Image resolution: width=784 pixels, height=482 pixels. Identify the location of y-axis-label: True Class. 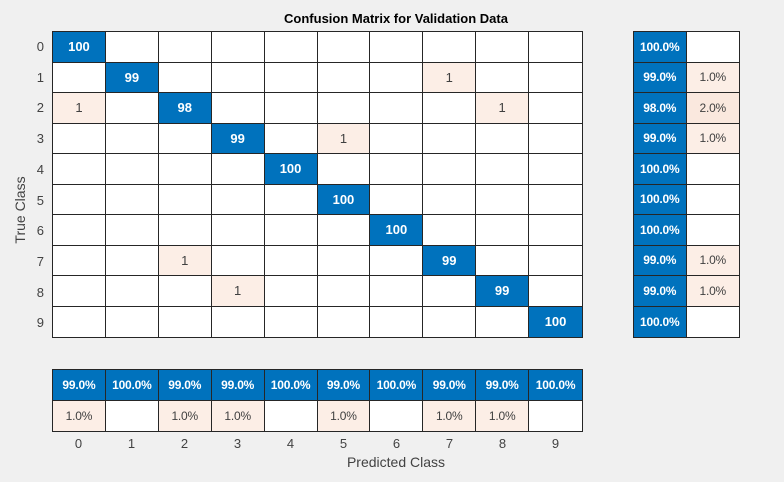
(20, 210).